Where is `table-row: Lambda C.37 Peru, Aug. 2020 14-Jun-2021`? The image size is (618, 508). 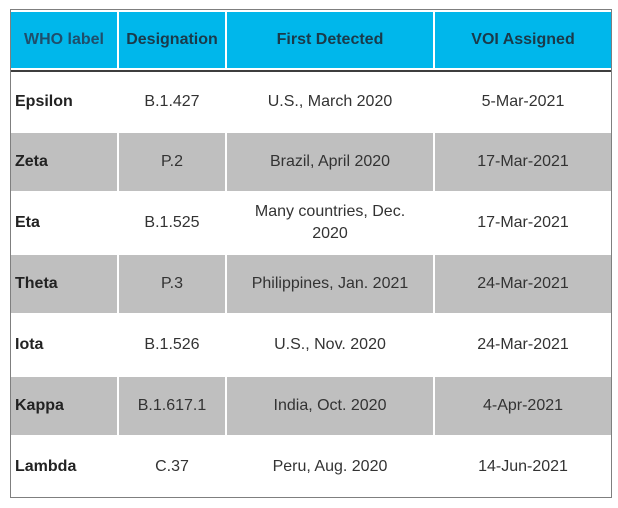 table-row: Lambda C.37 Peru, Aug. 2020 14-Jun-2021 is located at coordinates (311, 467).